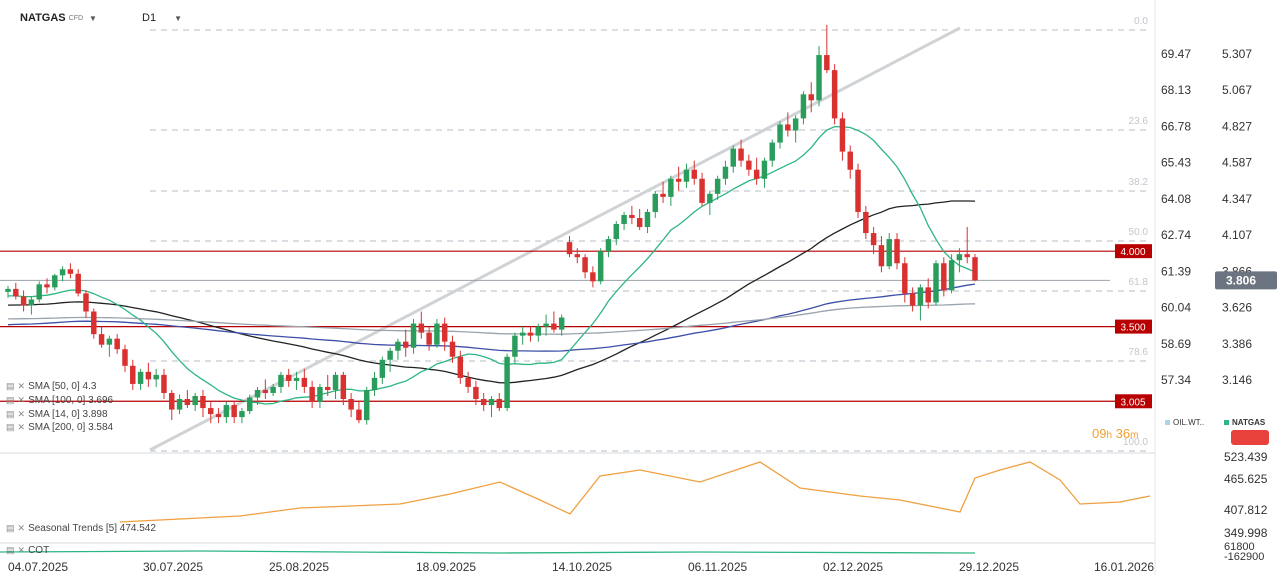 Image resolution: width=1286 pixels, height=583 pixels. I want to click on timeframe-dropdown-icon: ▼, so click(178, 18).